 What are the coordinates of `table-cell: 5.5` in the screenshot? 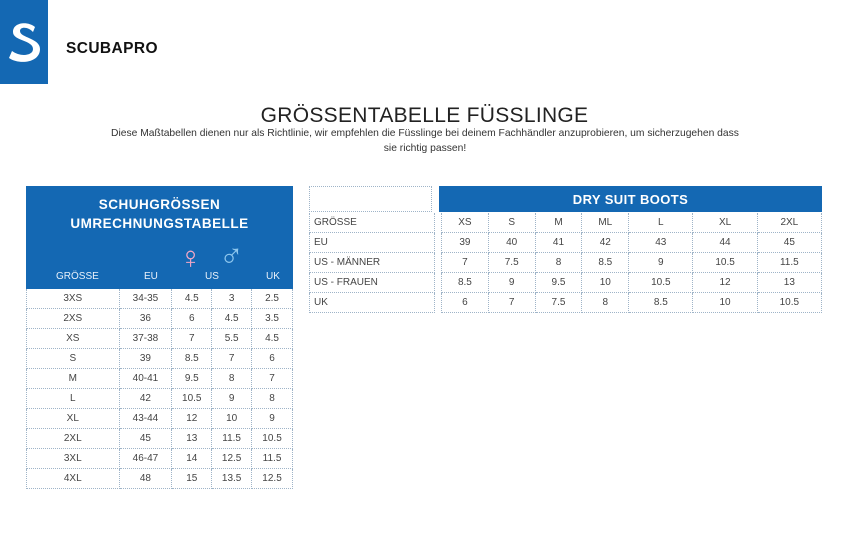 It's located at (232, 338).